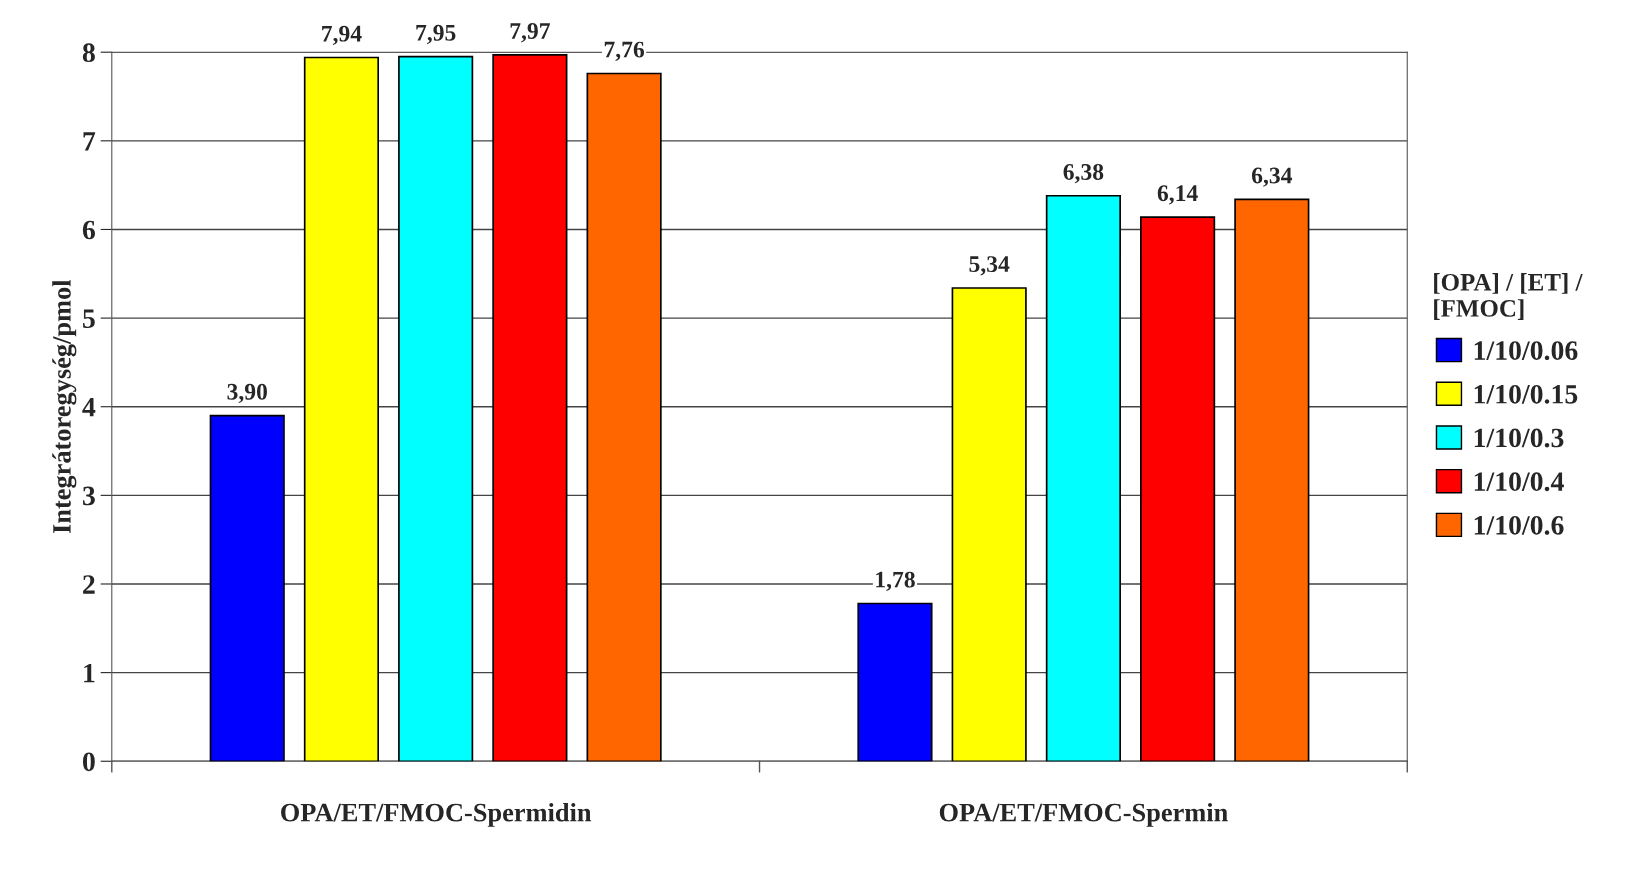 Image resolution: width=1644 pixels, height=870 pixels. What do you see at coordinates (89, 673) in the screenshot?
I see `y-tick-label: 1` at bounding box center [89, 673].